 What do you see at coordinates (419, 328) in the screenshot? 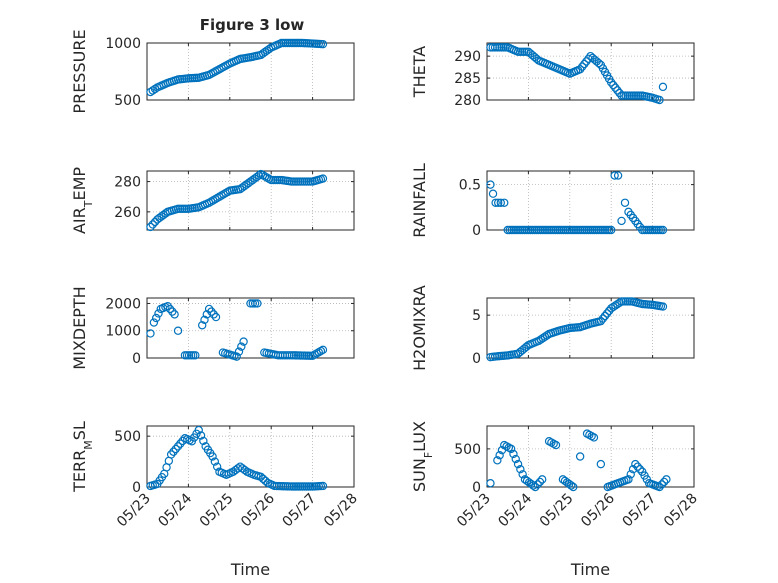
I see `y-axis-label: H2OMIXRA` at bounding box center [419, 328].